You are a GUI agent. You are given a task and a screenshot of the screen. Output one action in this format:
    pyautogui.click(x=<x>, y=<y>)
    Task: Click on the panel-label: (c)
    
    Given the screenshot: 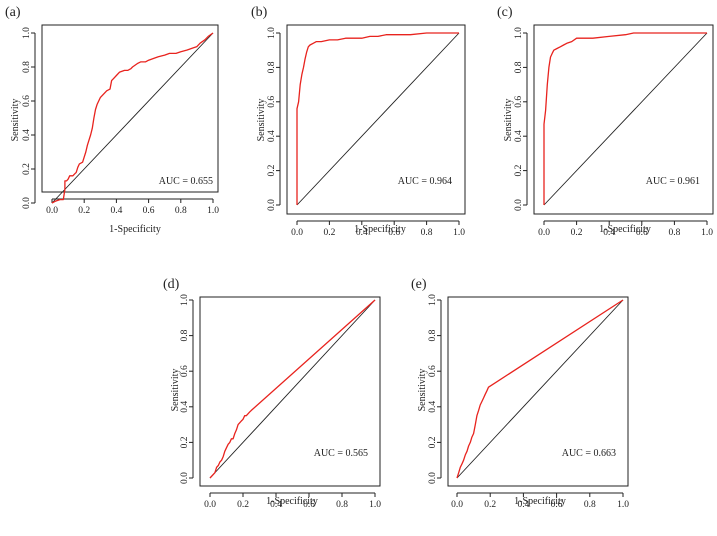 What is the action you would take?
    pyautogui.click(x=505, y=12)
    